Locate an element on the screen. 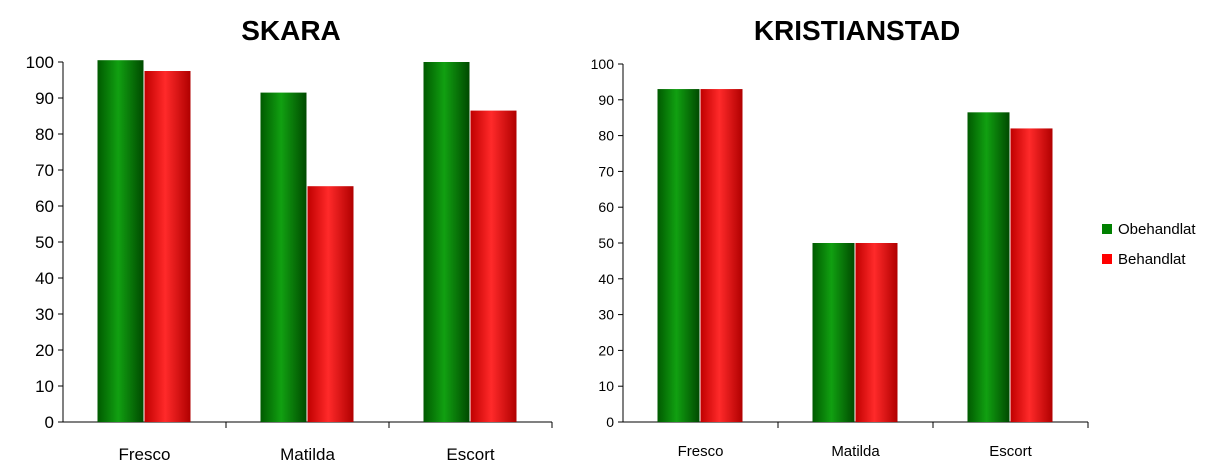 Image resolution: width=1221 pixels, height=465 pixels. y-tick-label-skara: 90 is located at coordinates (44, 98).